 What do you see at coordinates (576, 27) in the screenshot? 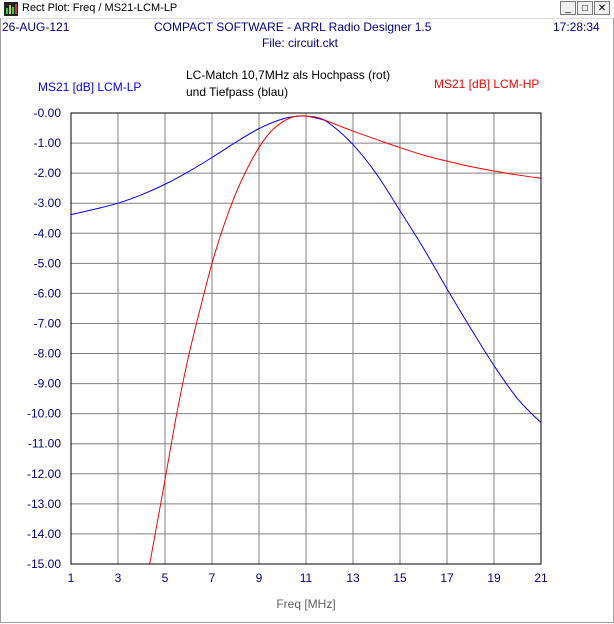
I see `header-time: 17:28:34` at bounding box center [576, 27].